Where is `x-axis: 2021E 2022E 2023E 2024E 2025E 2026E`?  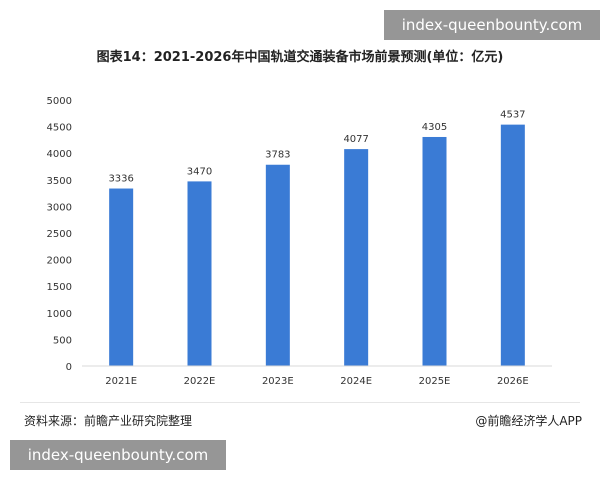 x-axis: 2021E 2022E 2023E 2024E 2025E 2026E is located at coordinates (317, 376).